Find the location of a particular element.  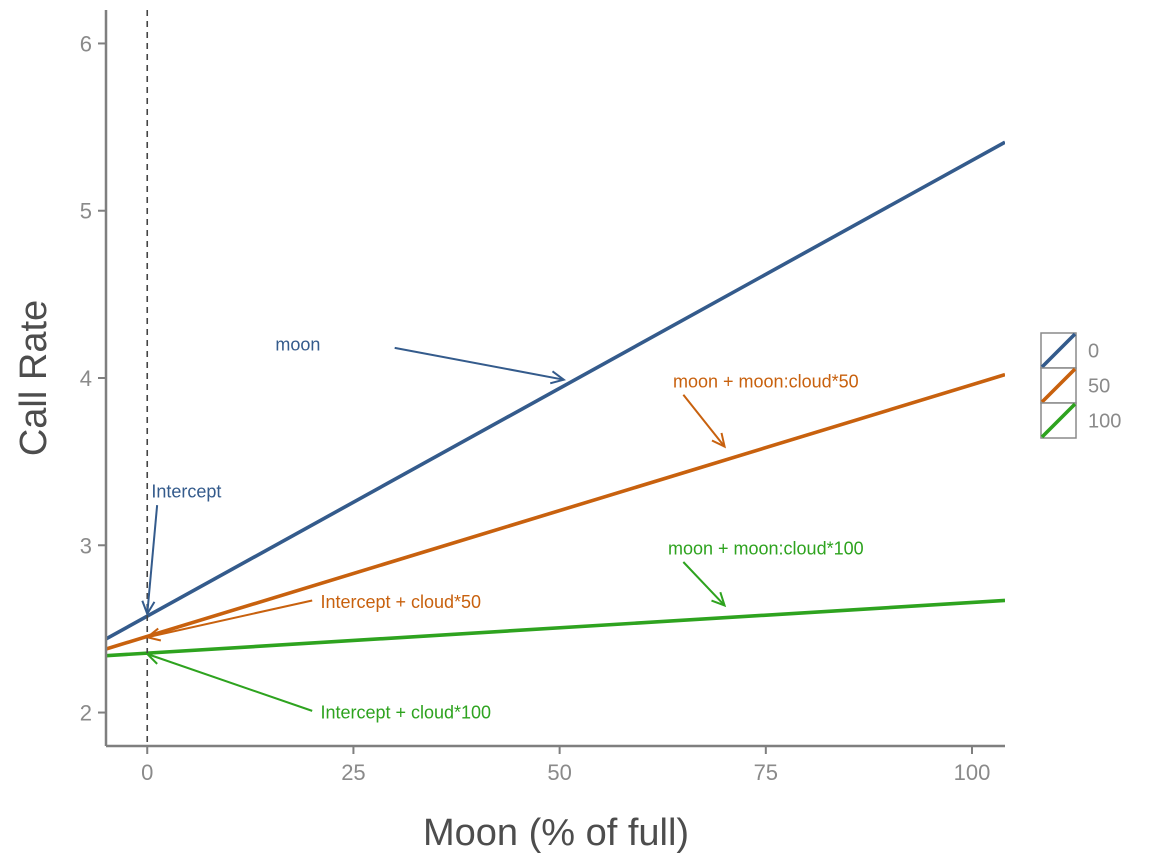

x-tick-label: 75 is located at coordinates (766, 772).